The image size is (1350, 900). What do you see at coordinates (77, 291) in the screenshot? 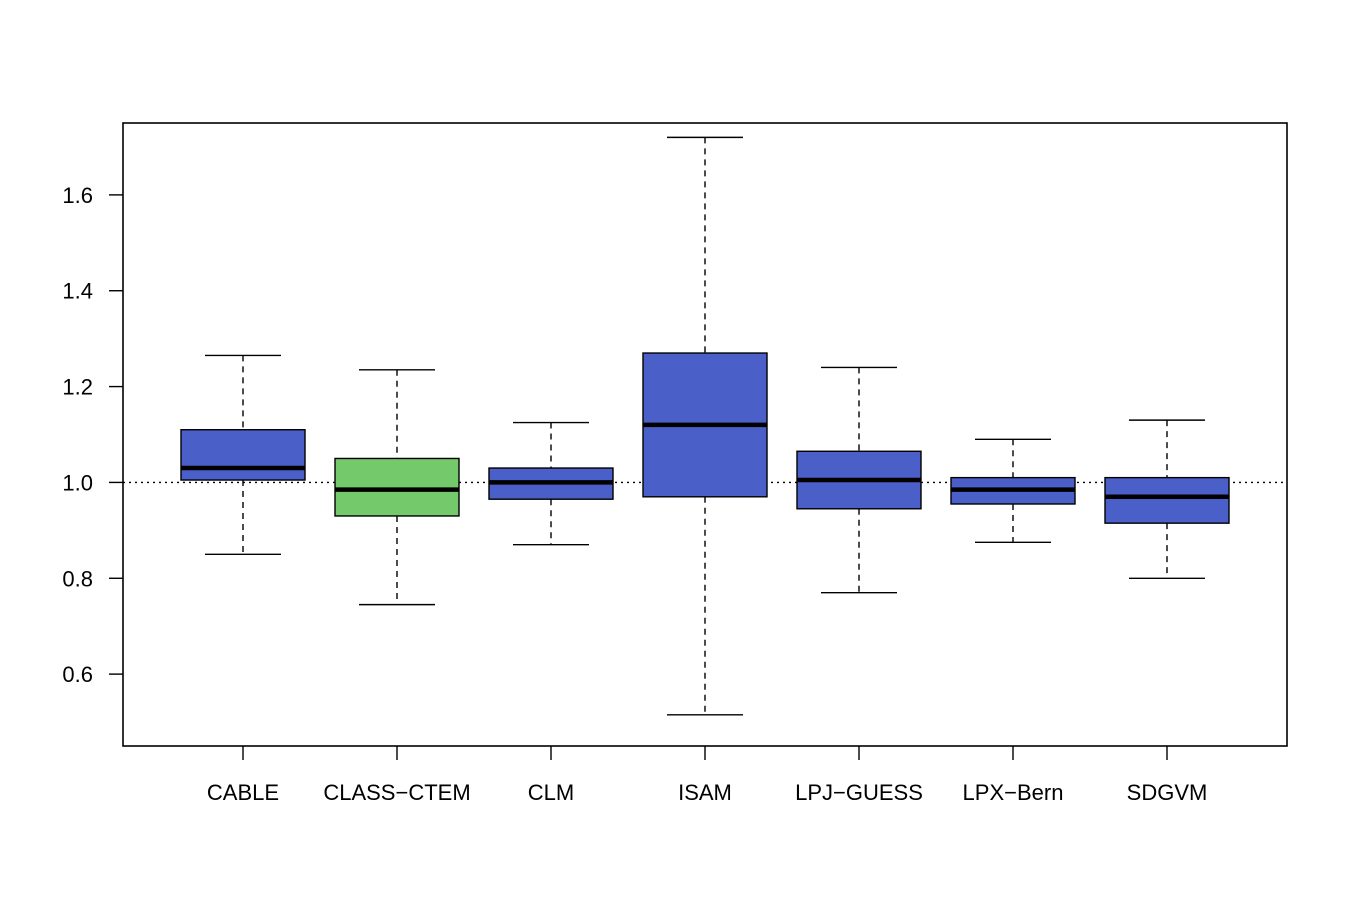
I see `y-tick-label: 1.4` at bounding box center [77, 291].